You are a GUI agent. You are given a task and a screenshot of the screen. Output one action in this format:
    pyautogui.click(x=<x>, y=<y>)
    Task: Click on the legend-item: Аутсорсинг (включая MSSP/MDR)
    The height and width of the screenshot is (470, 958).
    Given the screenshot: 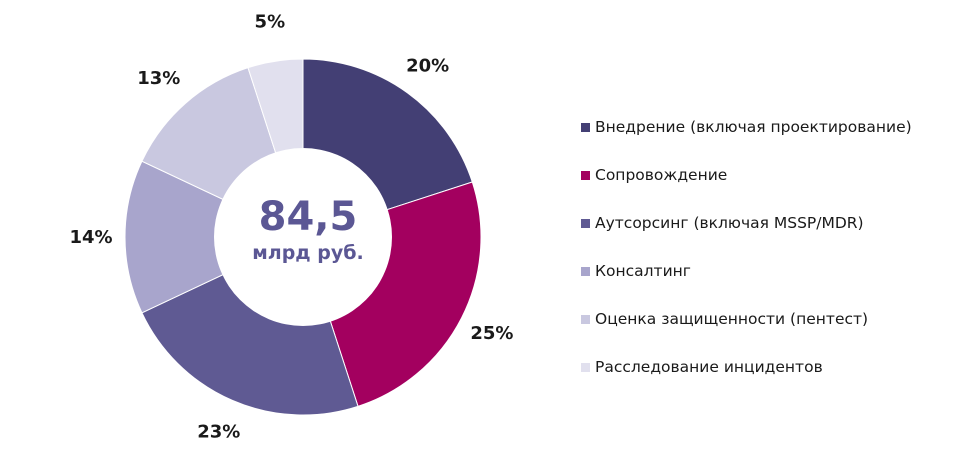 What is the action you would take?
    pyautogui.click(x=746, y=223)
    